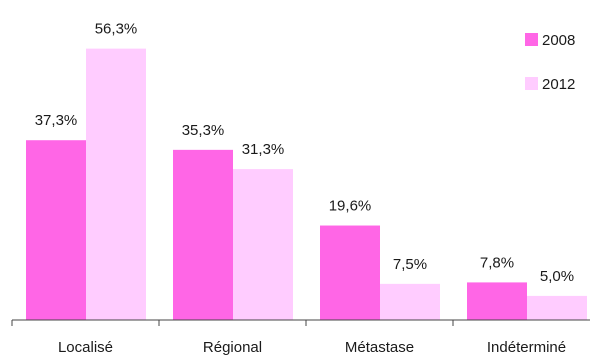 Image resolution: width=590 pixels, height=355 pixels. I want to click on legend-label-2012: 2012, so click(558, 84).